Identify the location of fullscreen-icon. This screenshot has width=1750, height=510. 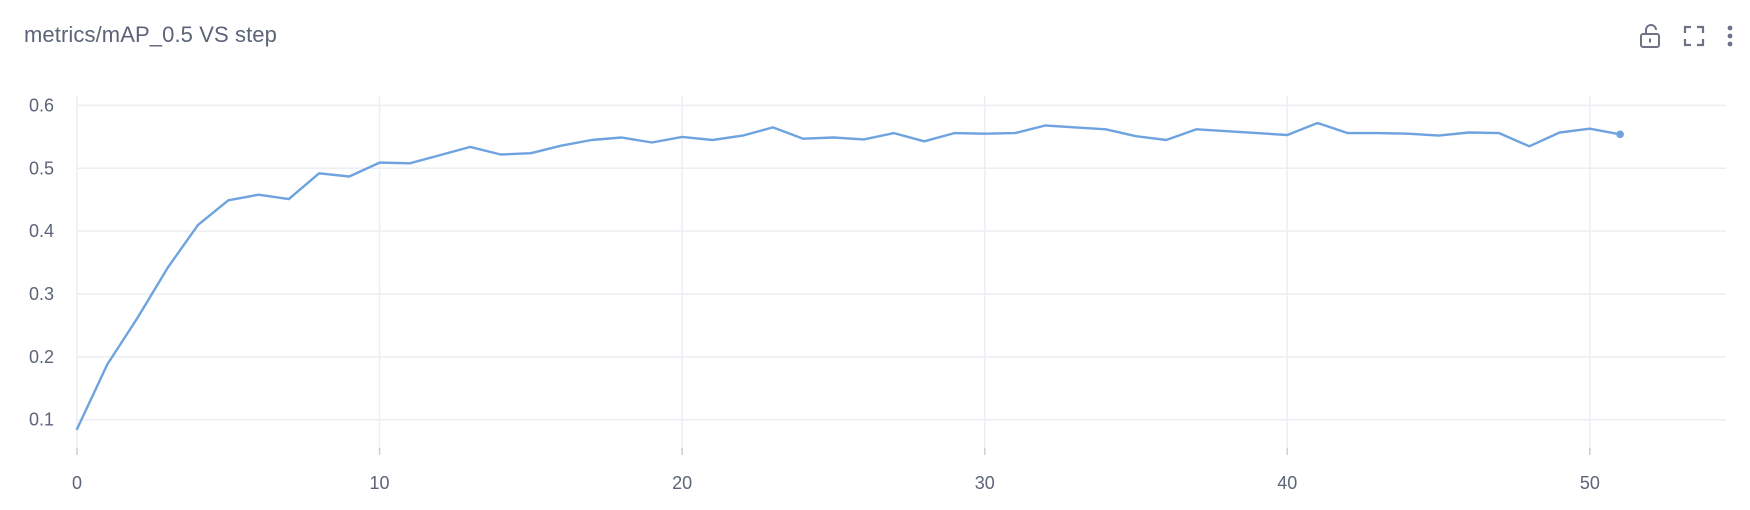
(1694, 36).